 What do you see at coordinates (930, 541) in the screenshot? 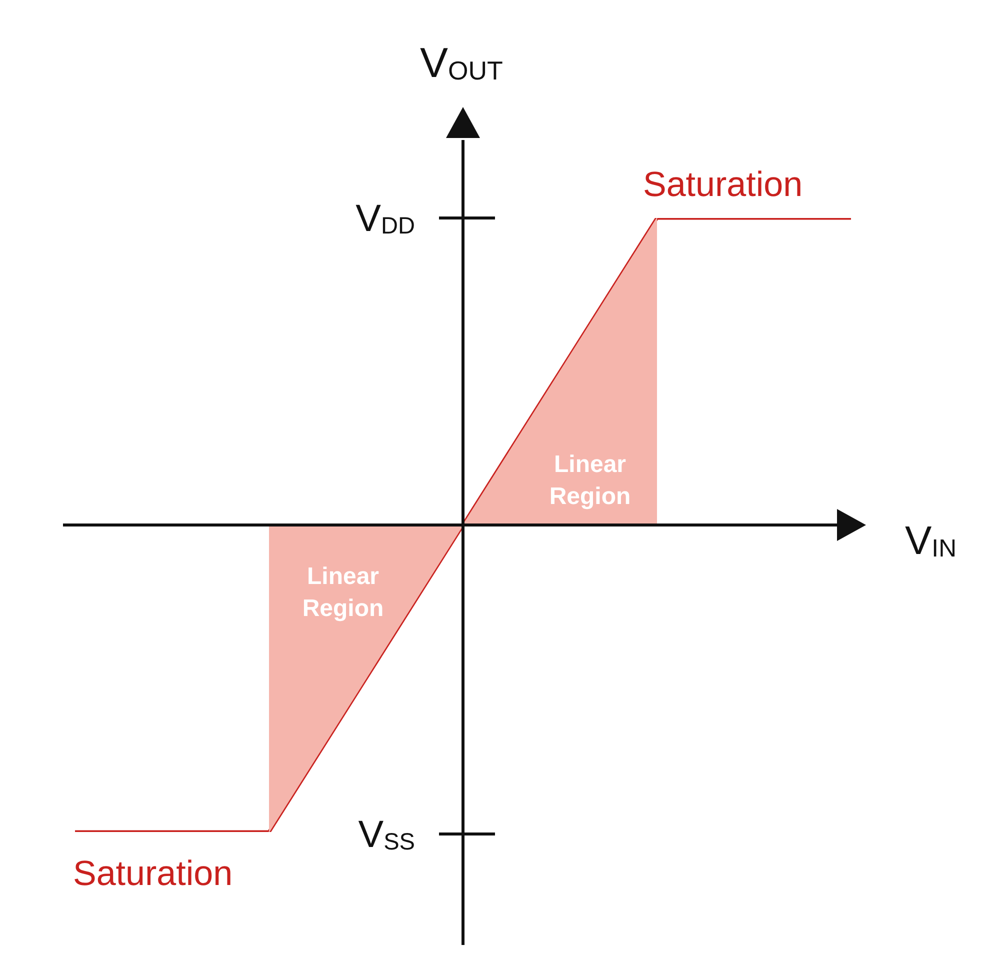
I see `x-axis-title: VIN` at bounding box center [930, 541].